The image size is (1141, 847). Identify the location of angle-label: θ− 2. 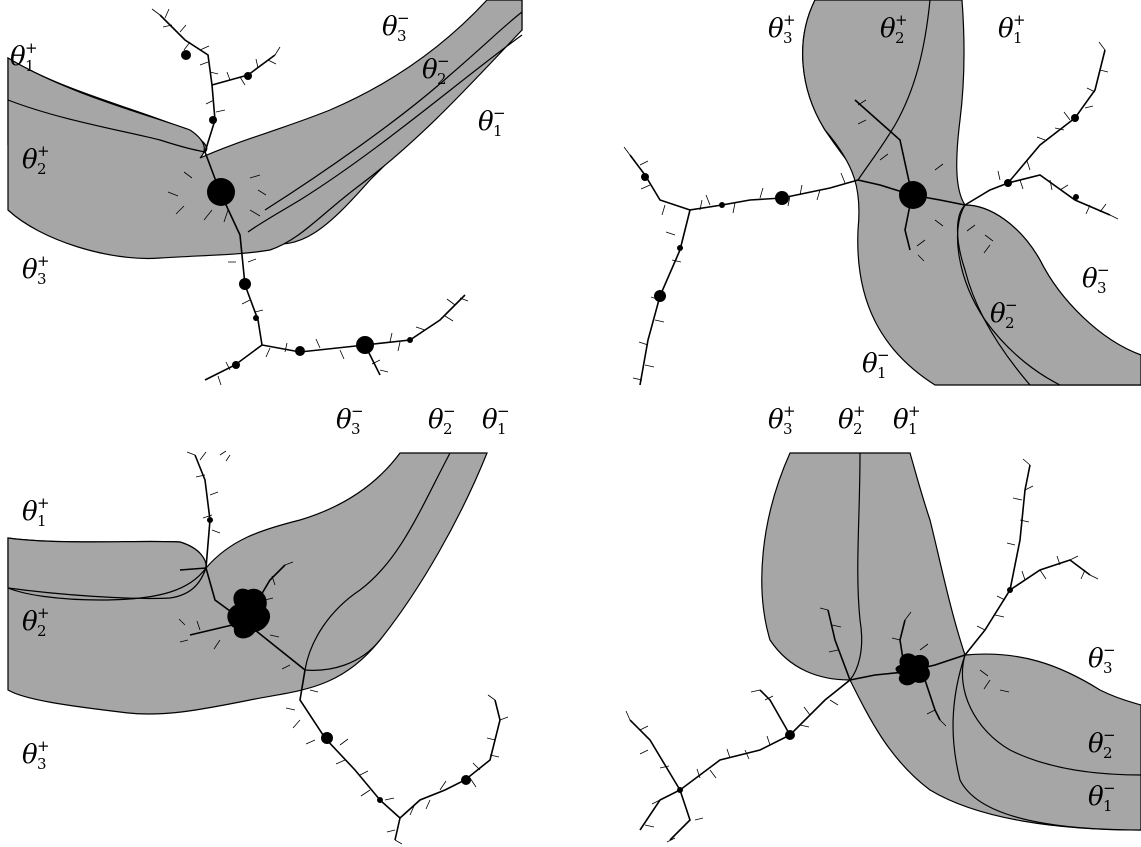
(1102, 744).